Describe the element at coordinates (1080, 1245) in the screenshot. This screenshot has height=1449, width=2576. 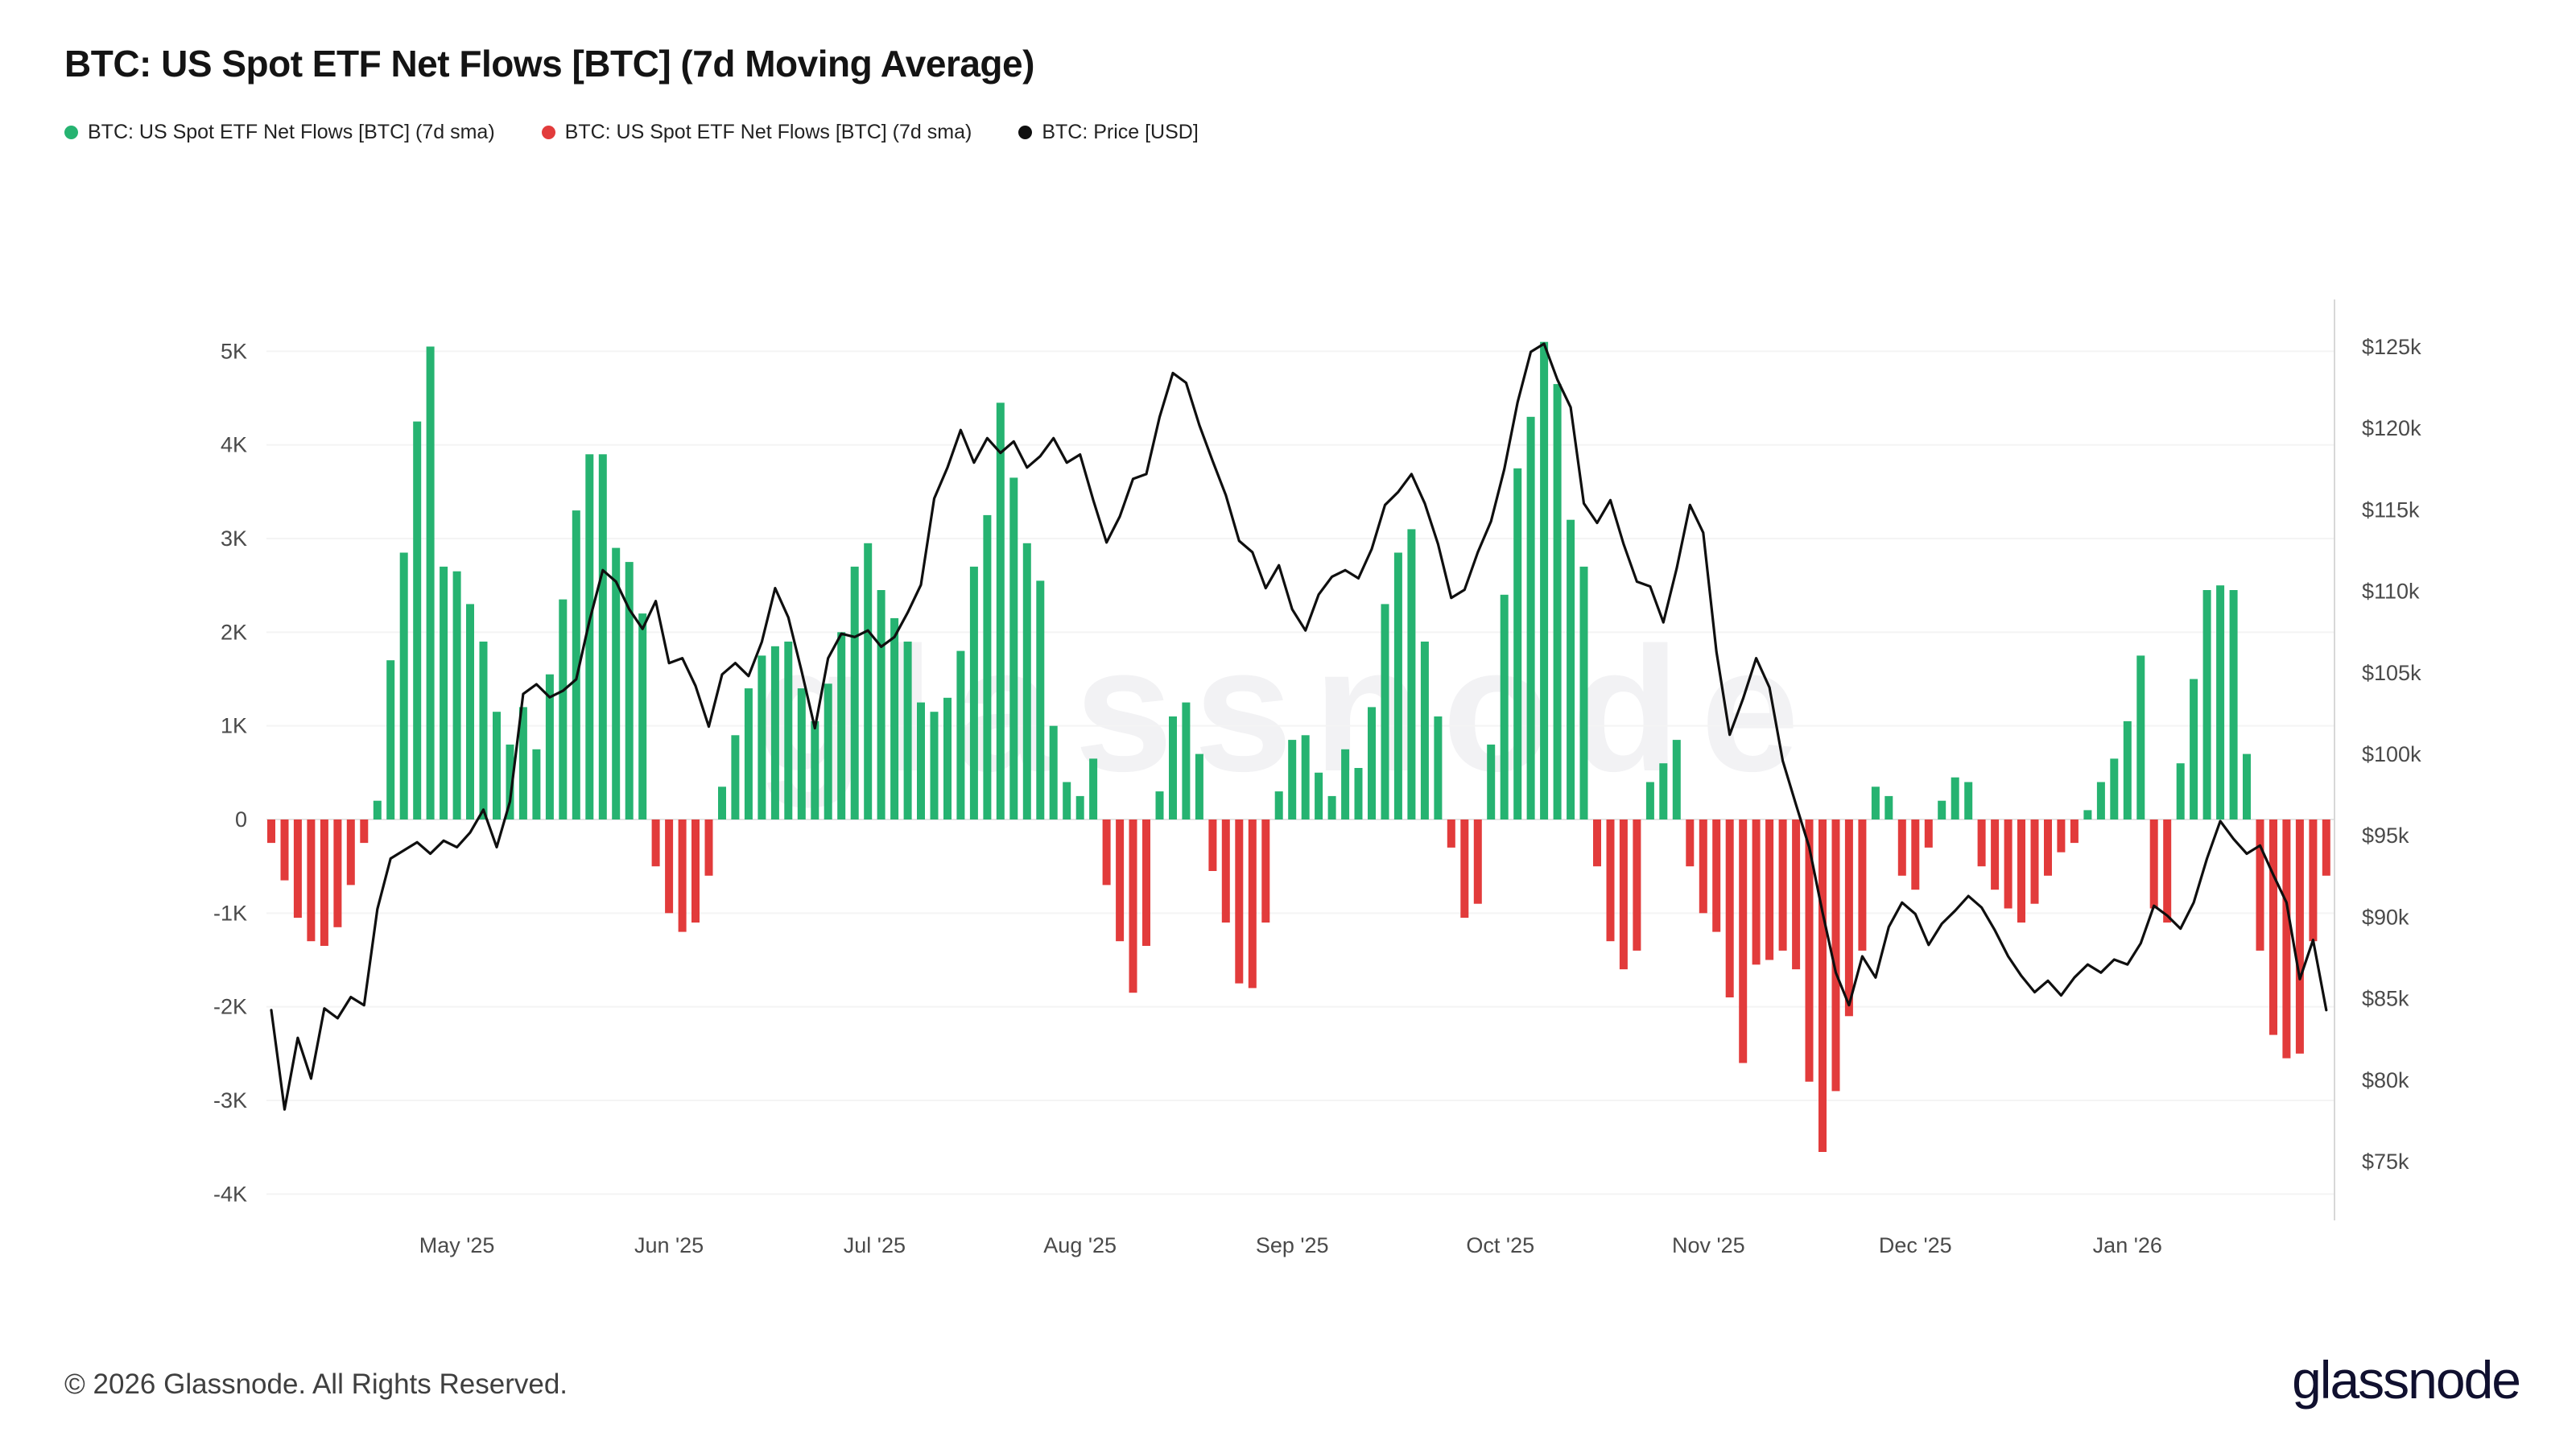
I see `x-axis-label: Aug '25` at that location.